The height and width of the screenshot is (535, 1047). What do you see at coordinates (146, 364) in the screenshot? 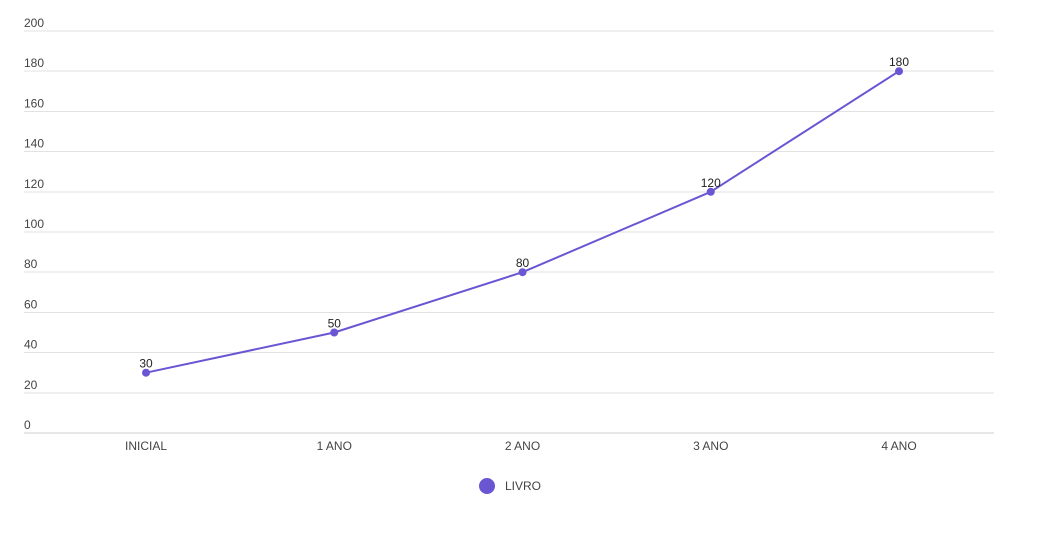
I see `data-label: 30` at bounding box center [146, 364].